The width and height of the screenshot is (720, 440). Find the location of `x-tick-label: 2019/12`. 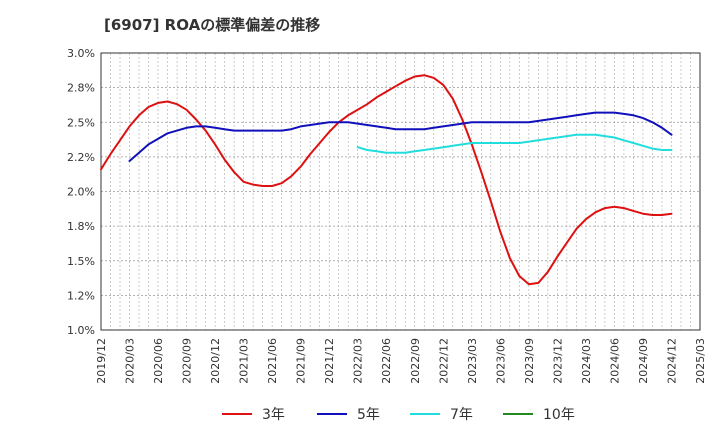

x-tick-label: 2019/12 is located at coordinates (101, 361).